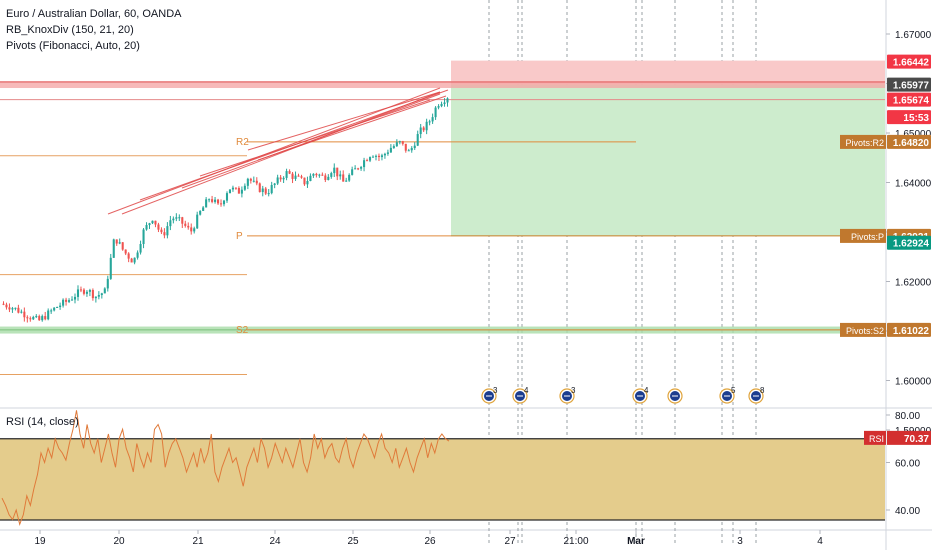 The image size is (932, 555). What do you see at coordinates (42, 422) in the screenshot?
I see `rsi-legend: RSI (14, close)` at bounding box center [42, 422].